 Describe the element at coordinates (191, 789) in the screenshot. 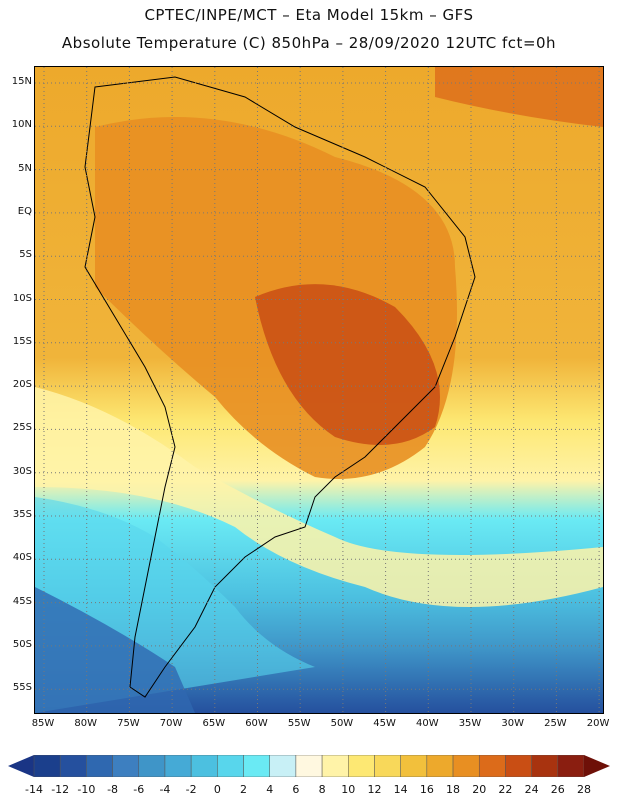

I see `colorbar-tick-label: -2` at that location.